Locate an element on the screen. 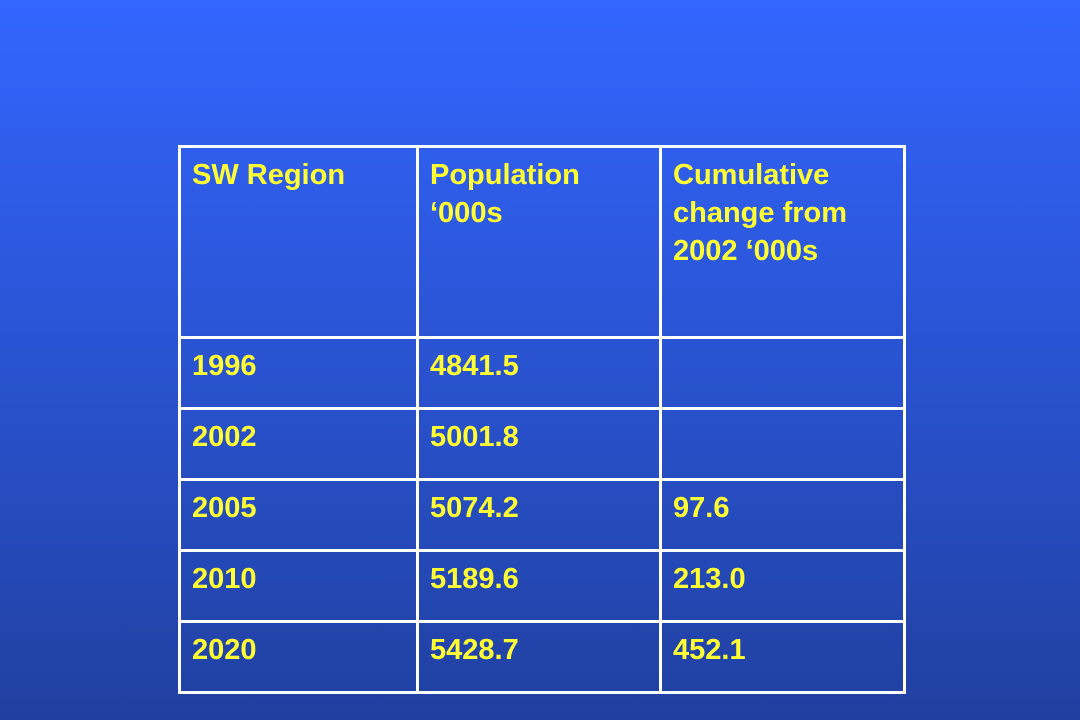 This screenshot has height=720, width=1080. cell-year: 2005 is located at coordinates (298, 515).